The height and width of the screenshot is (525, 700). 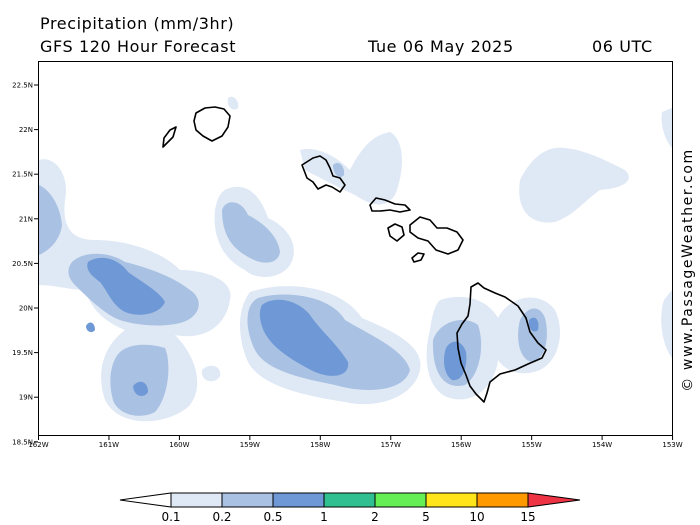 I want to click on colorbar-level-label: 15, so click(x=527, y=517).